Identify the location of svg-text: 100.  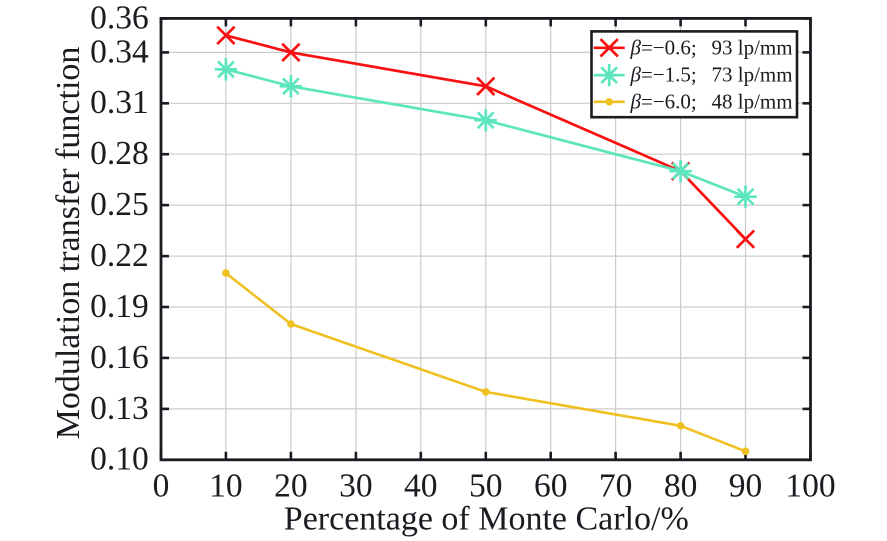
(810, 485).